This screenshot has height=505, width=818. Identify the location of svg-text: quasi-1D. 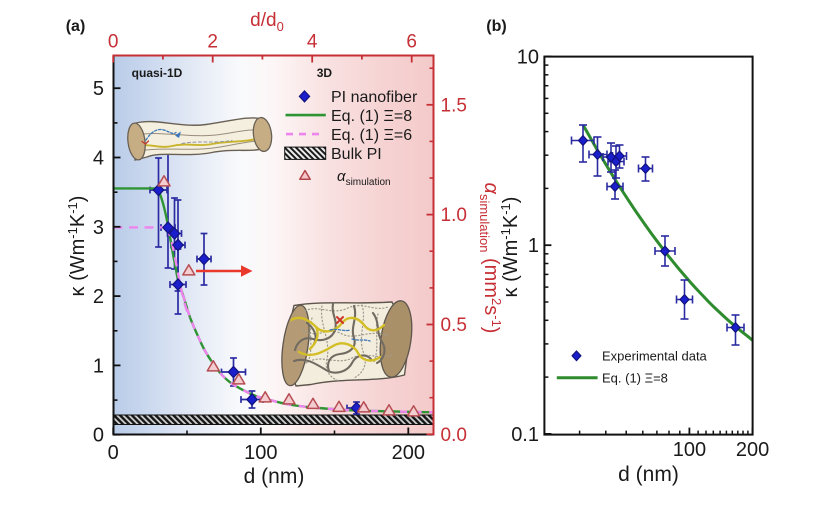
(157, 73).